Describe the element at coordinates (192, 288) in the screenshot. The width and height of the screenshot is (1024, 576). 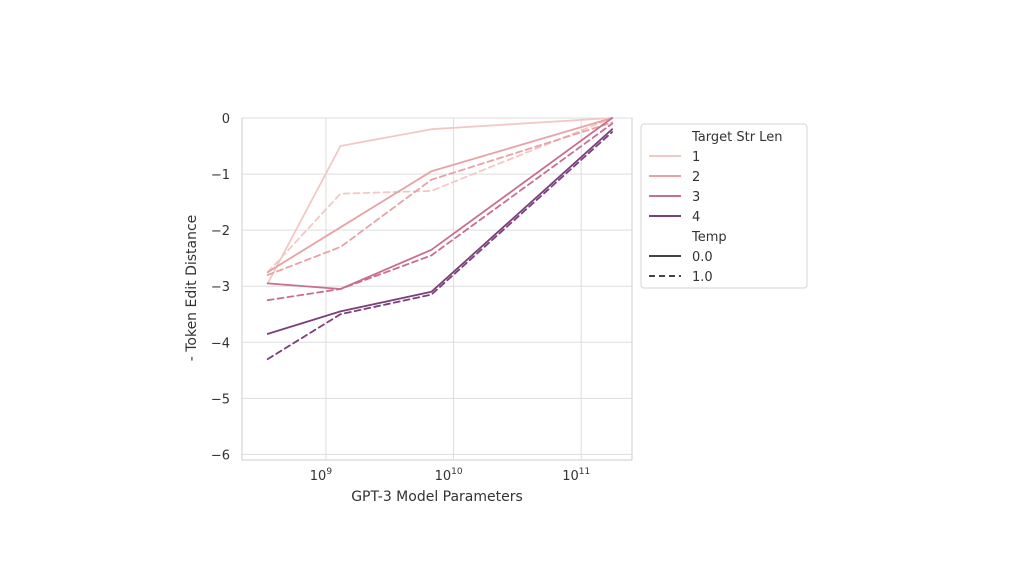
I see `y-axis-label: - Token Edit Distance` at that location.